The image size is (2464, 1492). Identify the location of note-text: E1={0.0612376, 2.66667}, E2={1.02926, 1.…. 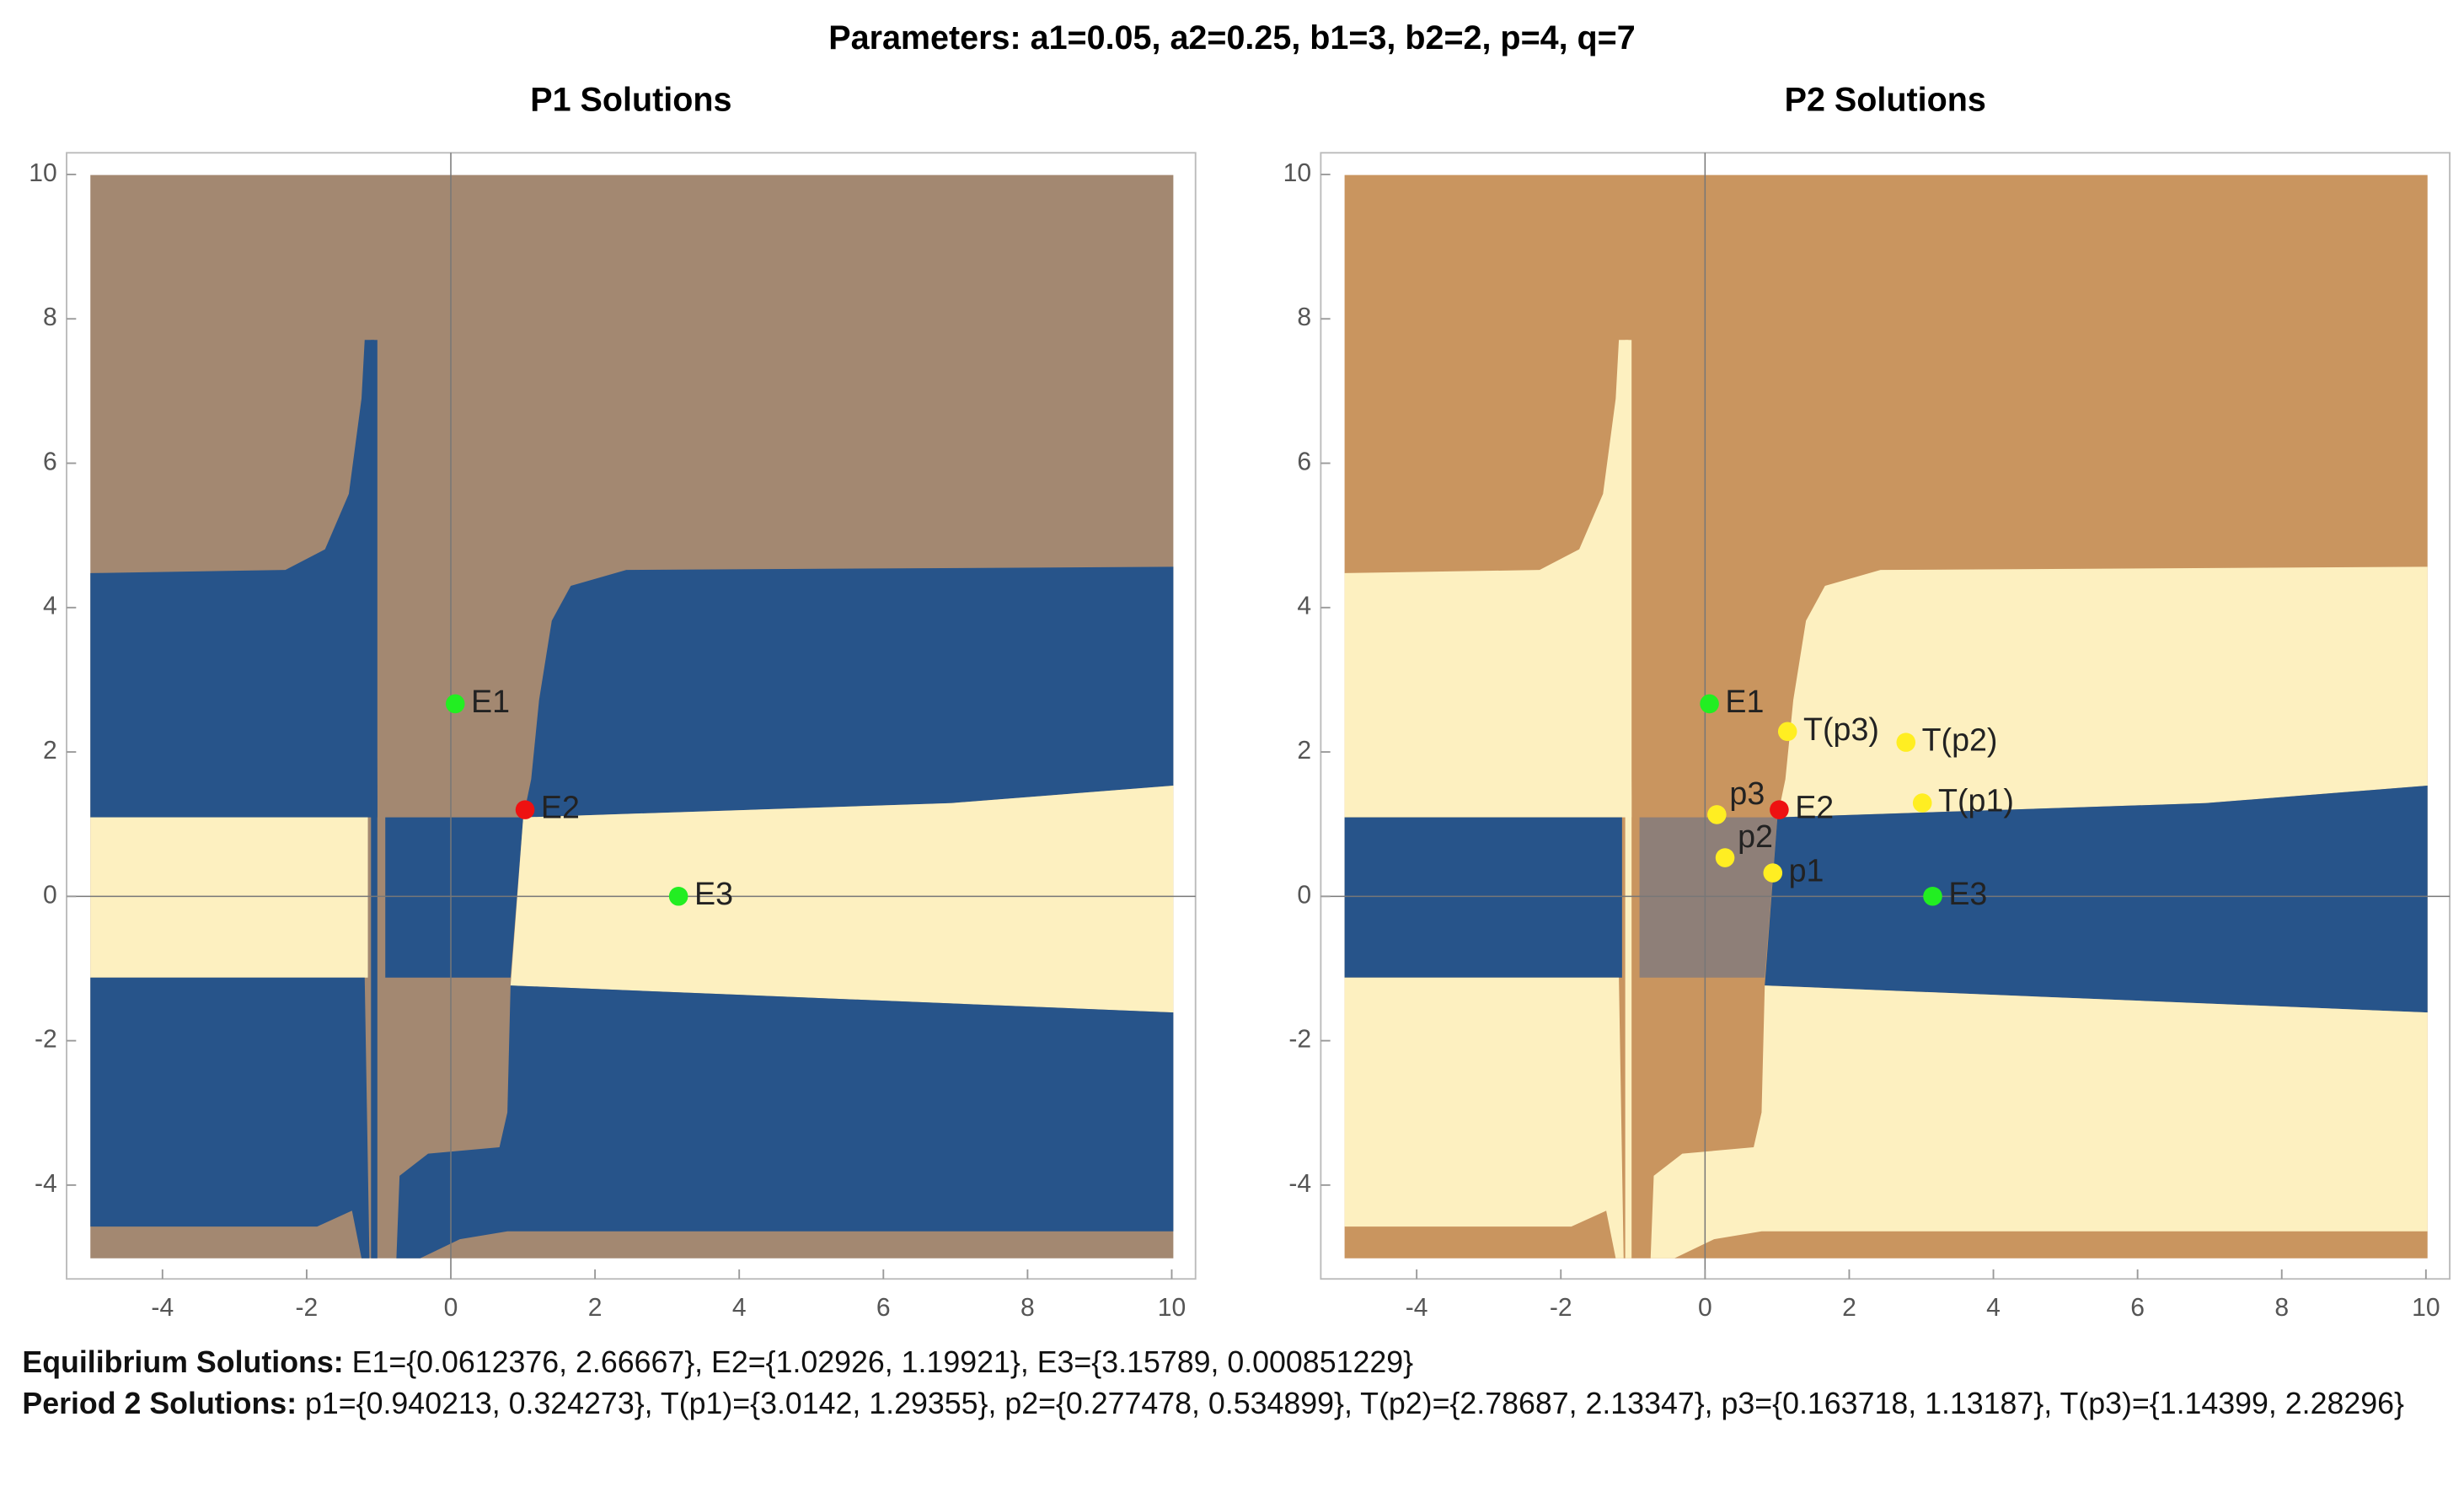
(882, 1364).